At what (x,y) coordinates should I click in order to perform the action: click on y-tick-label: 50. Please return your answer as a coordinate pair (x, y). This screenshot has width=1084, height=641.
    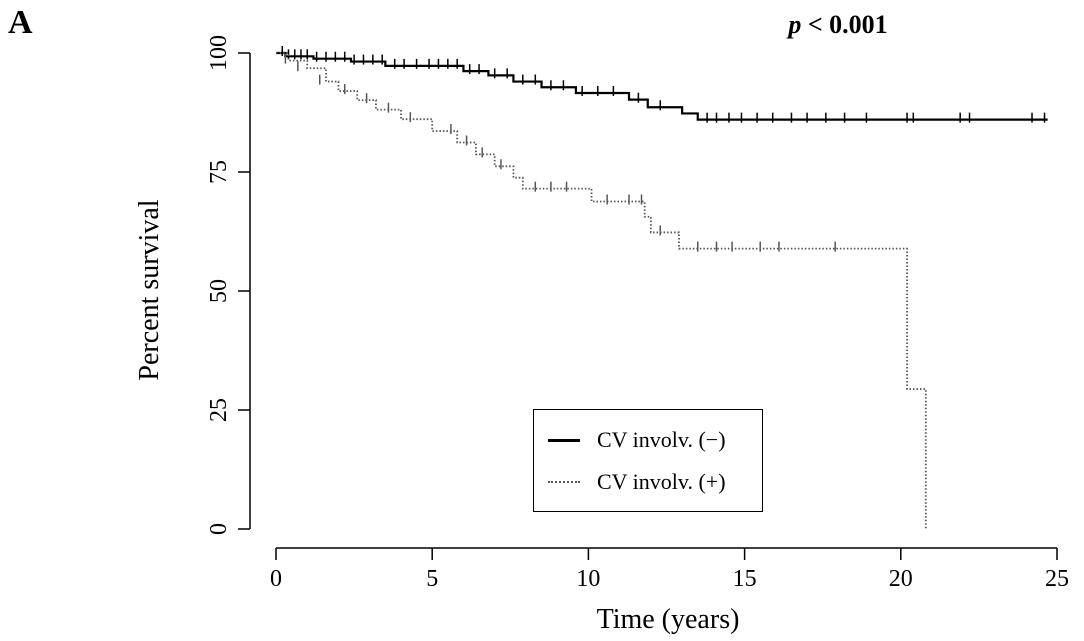
    Looking at the image, I should click on (219, 291).